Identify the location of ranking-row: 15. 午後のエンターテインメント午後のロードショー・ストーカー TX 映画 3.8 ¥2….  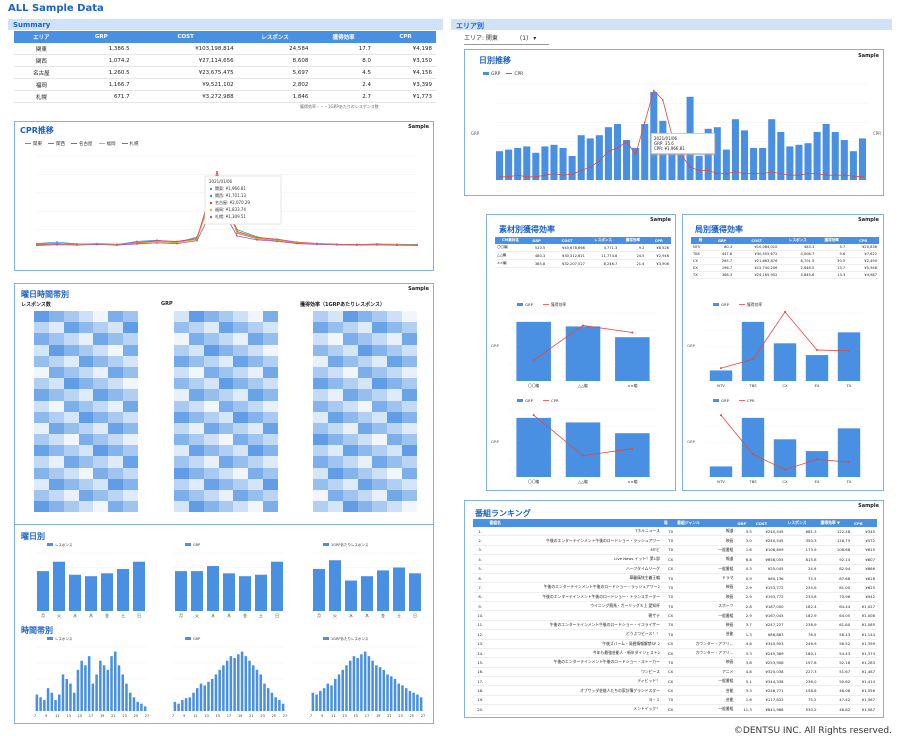
(675, 662).